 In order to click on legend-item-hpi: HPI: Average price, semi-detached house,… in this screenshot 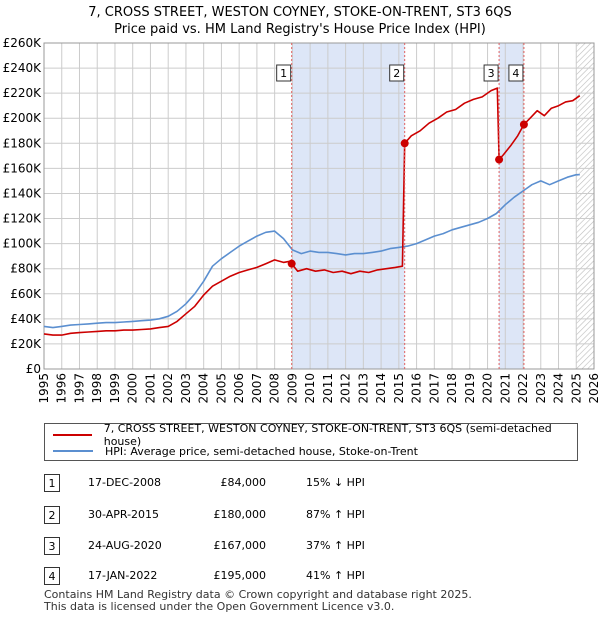, I will do `click(235, 451)`.